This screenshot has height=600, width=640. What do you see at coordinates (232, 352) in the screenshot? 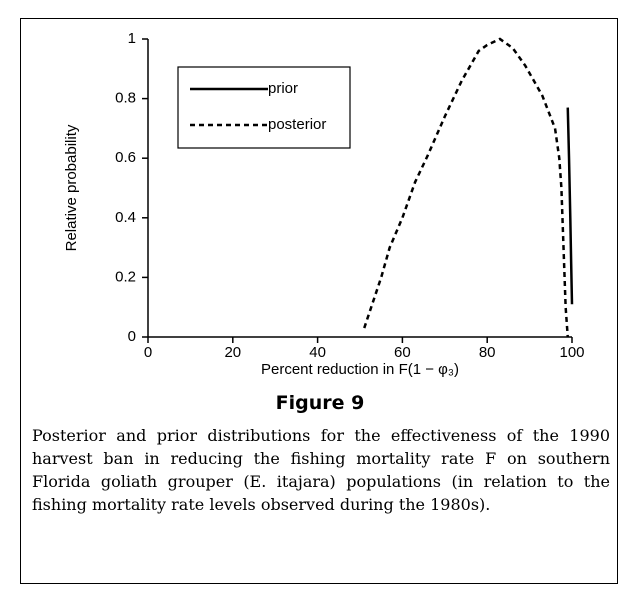
I see `x-tick-label: 20` at bounding box center [232, 352].